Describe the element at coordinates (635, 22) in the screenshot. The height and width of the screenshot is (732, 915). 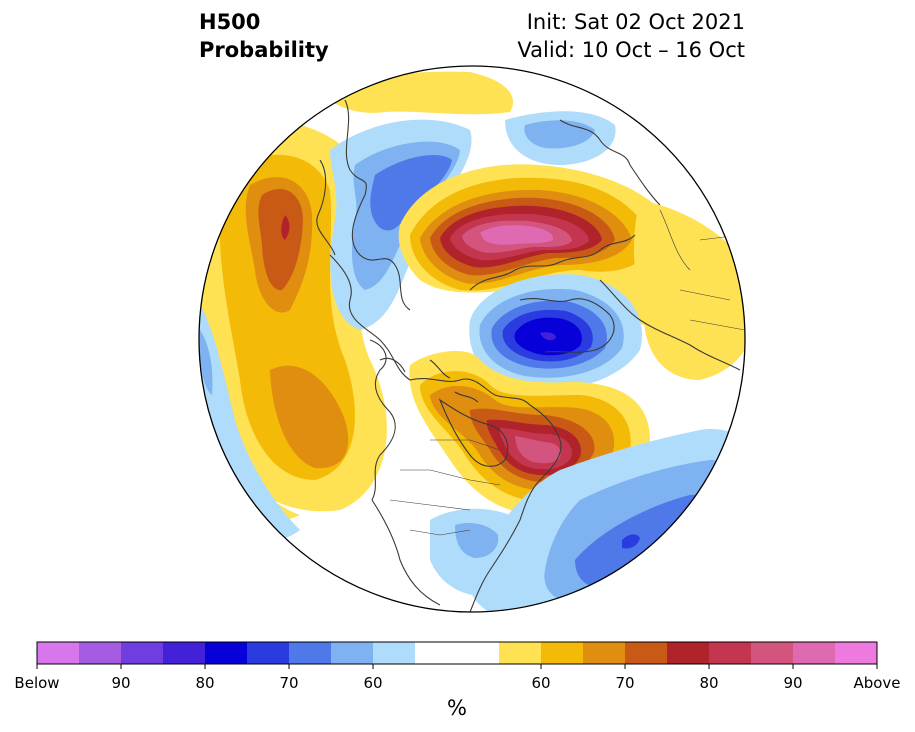
I see `init-date: Init: Sat 02 Oct 2021` at that location.